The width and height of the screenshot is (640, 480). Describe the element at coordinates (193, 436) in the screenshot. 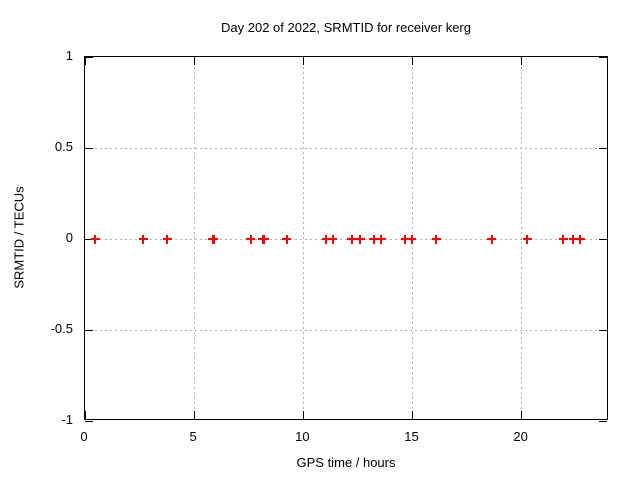

I see `x-tick-label: 5` at that location.